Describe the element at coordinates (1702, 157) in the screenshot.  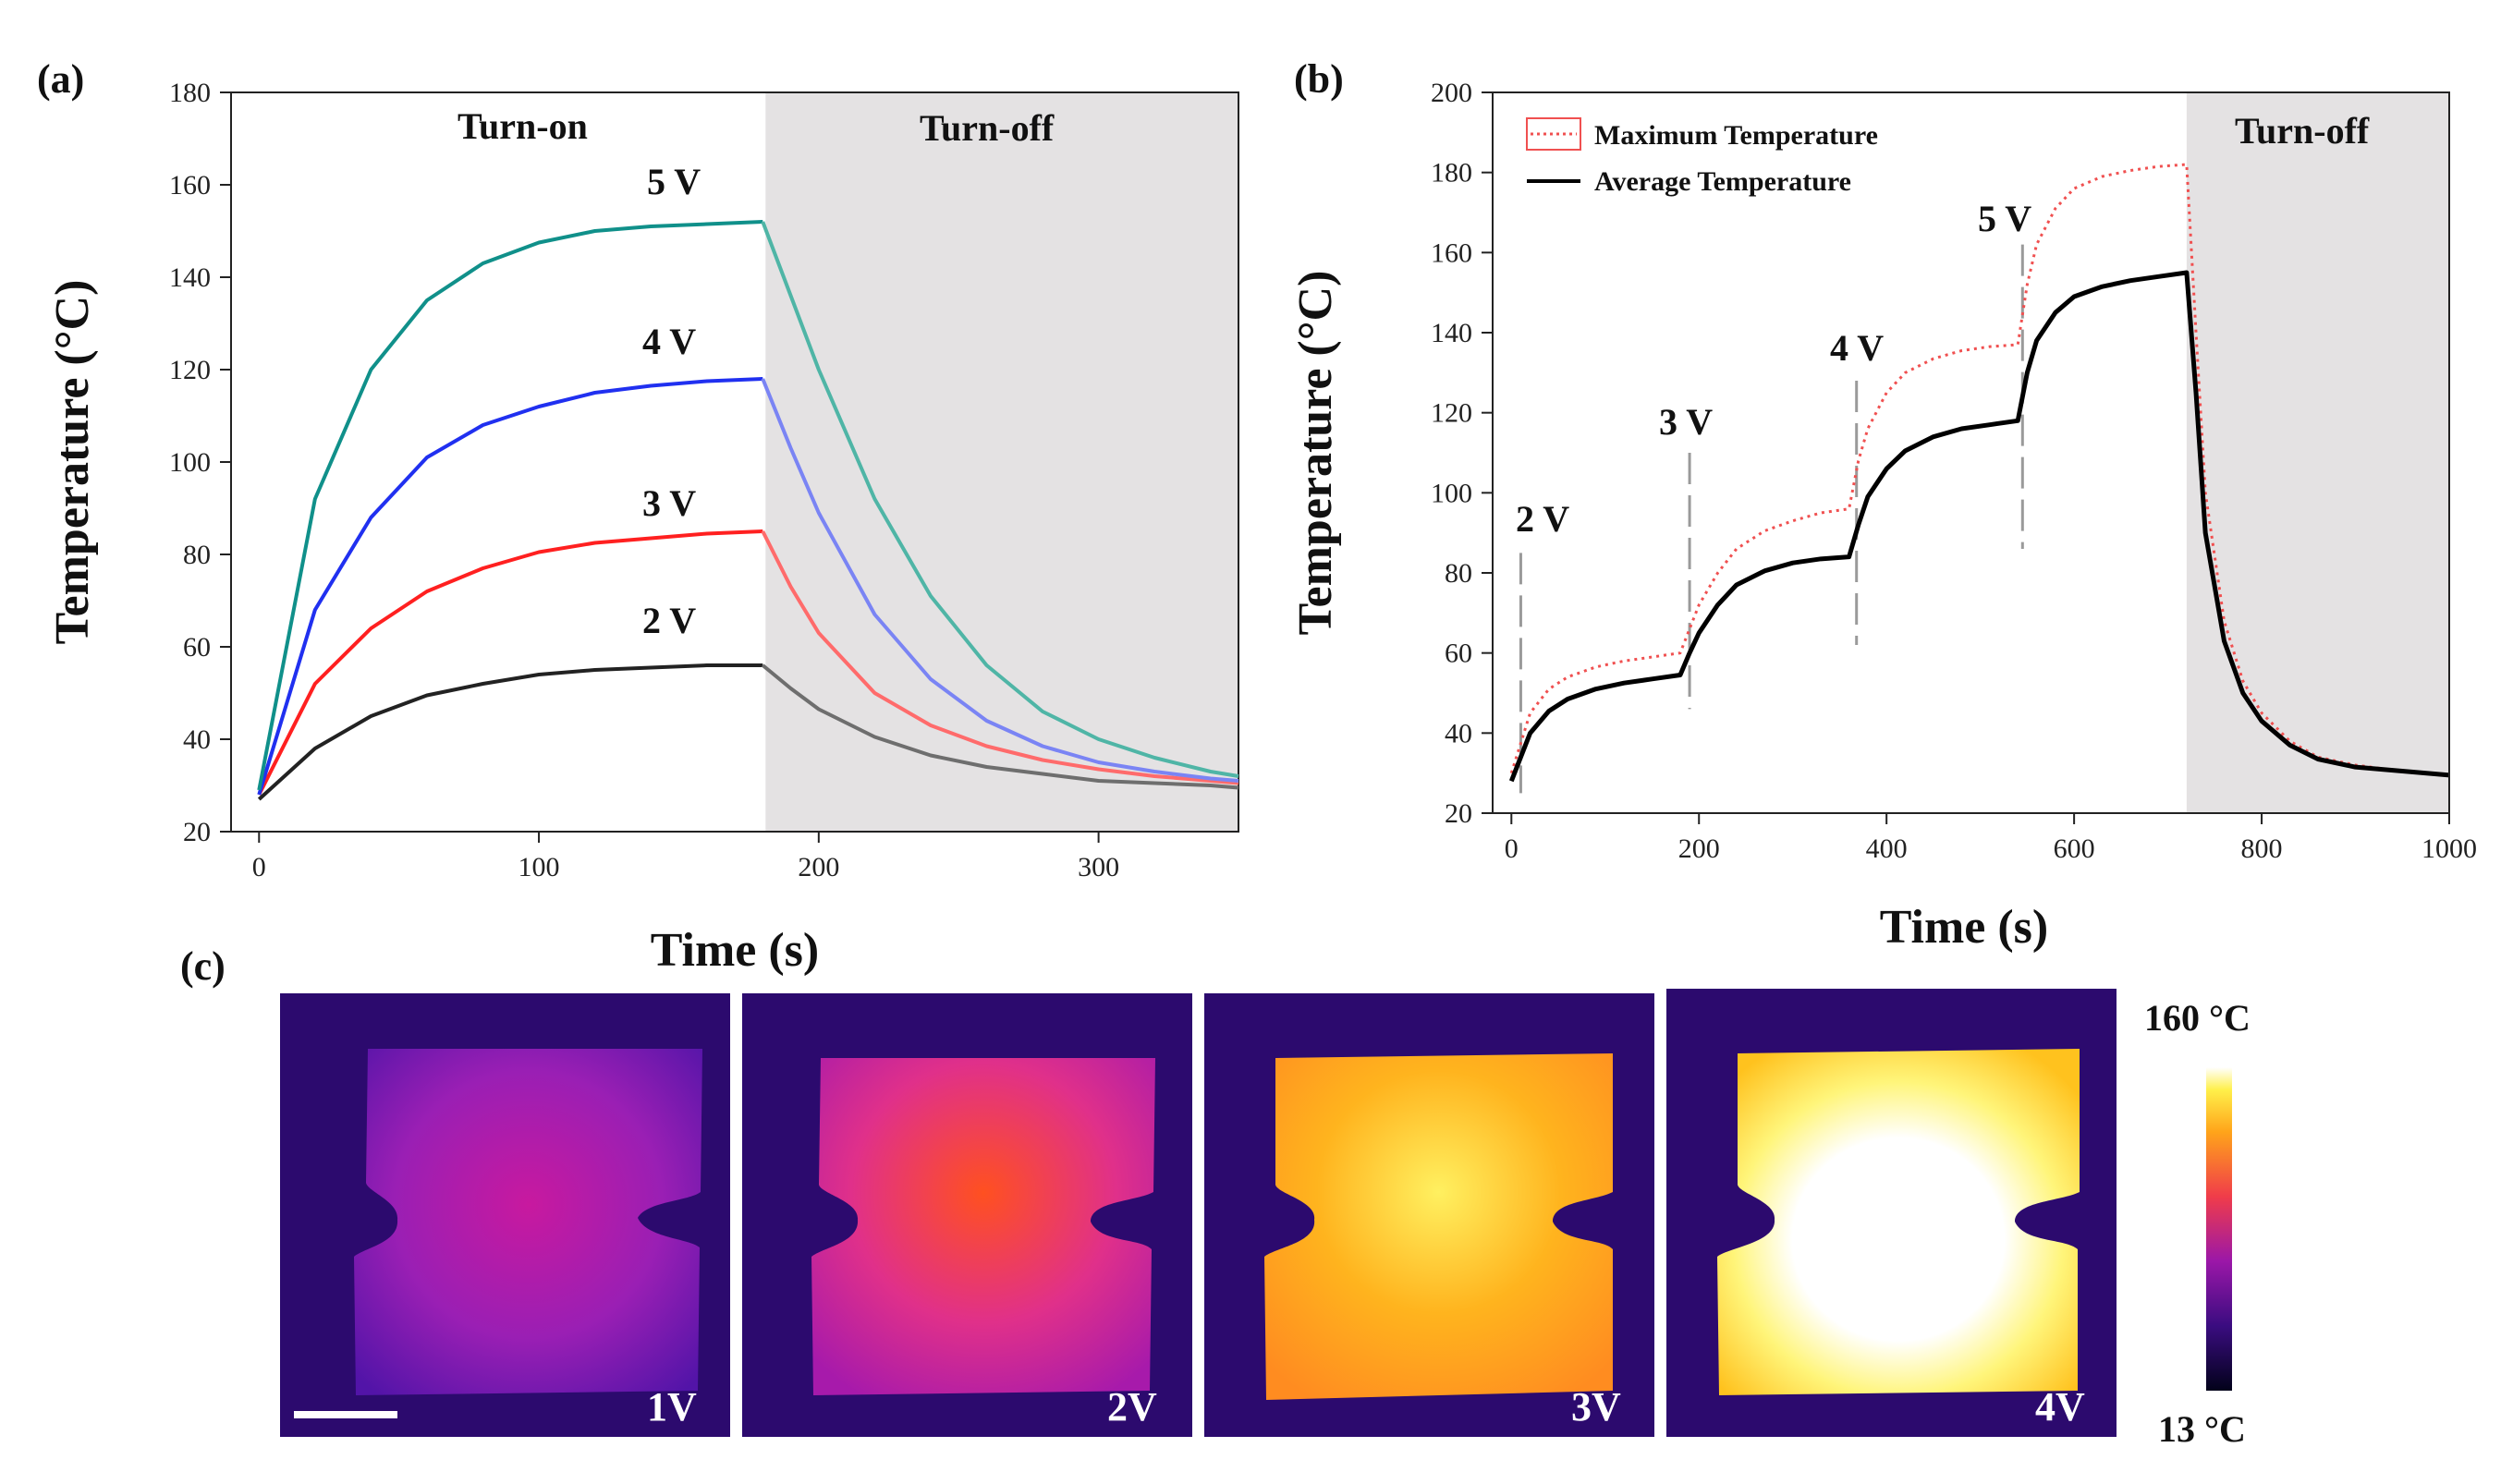
I see `legend-b: Maximum Temperature Average Temperature` at that location.